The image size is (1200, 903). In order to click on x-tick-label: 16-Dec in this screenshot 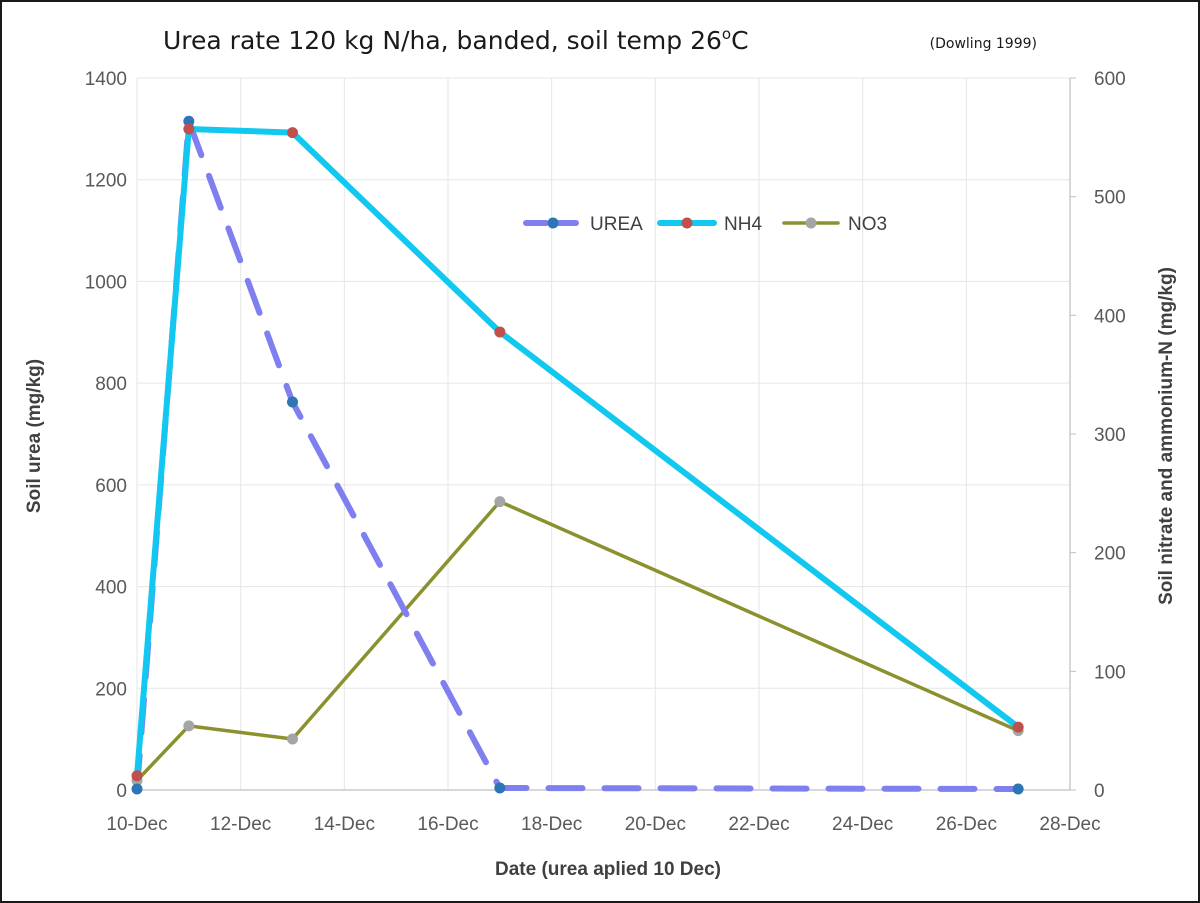, I will do `click(447, 824)`.